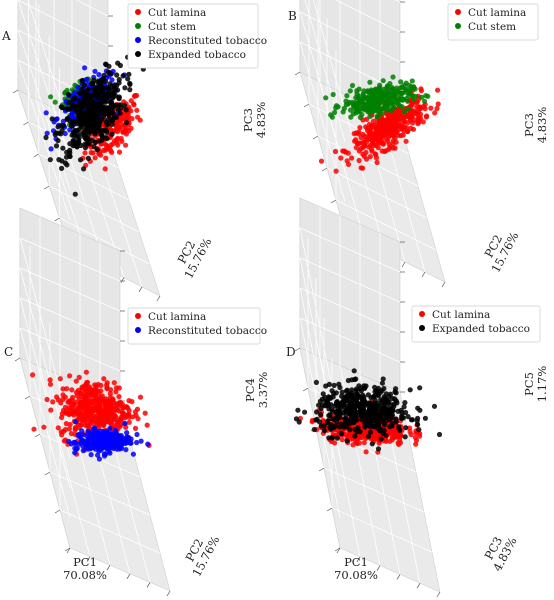  Describe the element at coordinates (207, 331) in the screenshot. I see `legend-label: Reconstituted tobacco` at that location.